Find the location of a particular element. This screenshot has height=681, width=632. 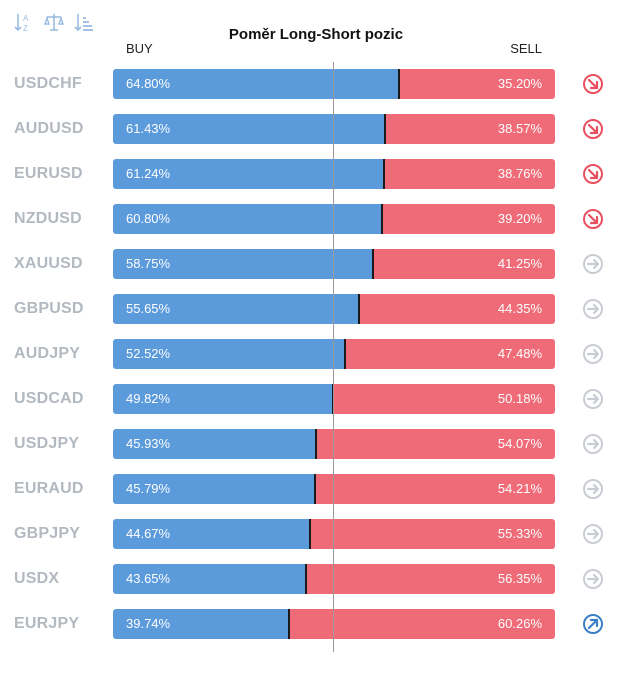

buy-column-label: BUY is located at coordinates (139, 48).